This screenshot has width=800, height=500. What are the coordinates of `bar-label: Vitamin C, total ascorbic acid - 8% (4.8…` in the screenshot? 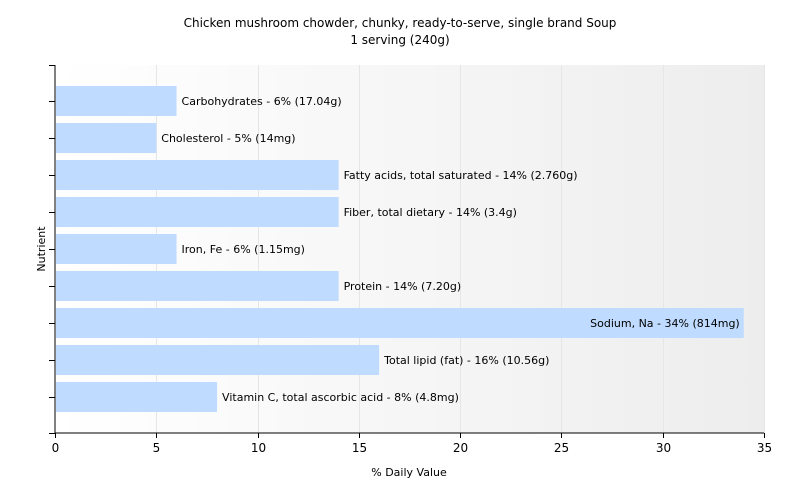 It's located at (340, 397).